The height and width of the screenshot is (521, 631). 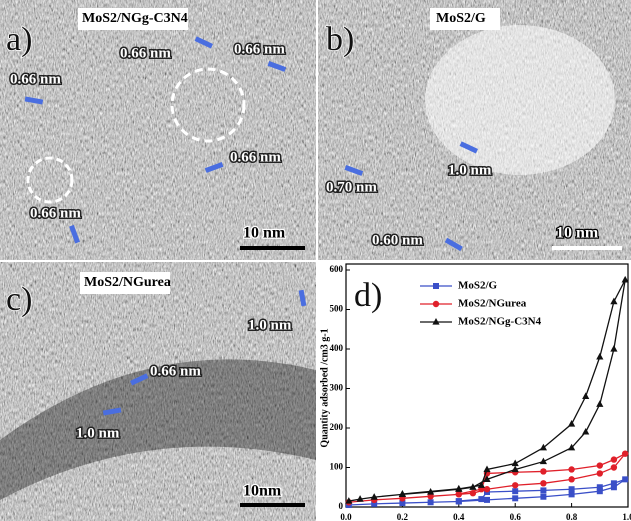 I want to click on legend-label: MoS2/NGurea, so click(x=492, y=304).